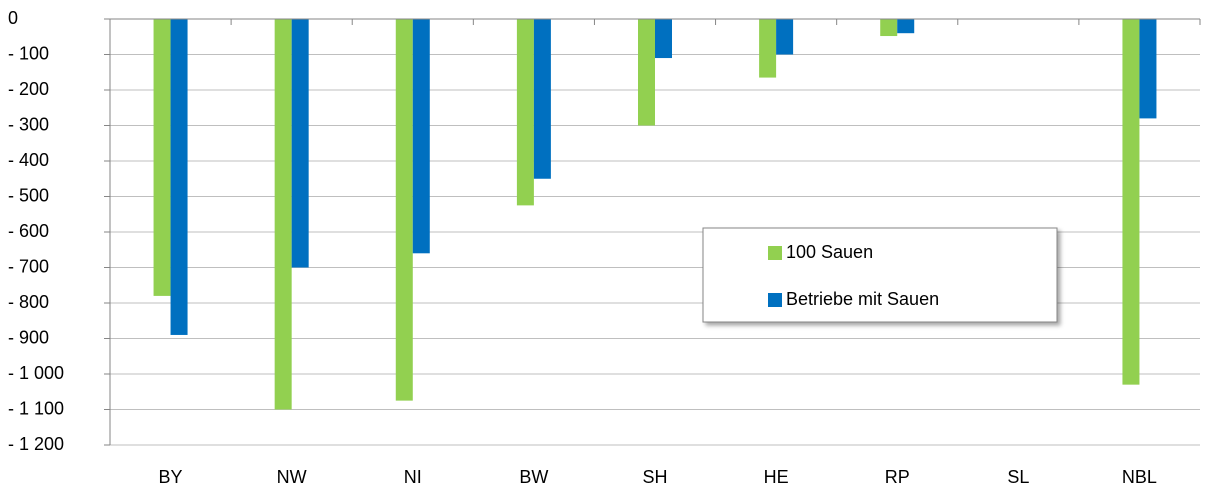 The width and height of the screenshot is (1213, 497). I want to click on y-tick-label: - 600, so click(28, 231).